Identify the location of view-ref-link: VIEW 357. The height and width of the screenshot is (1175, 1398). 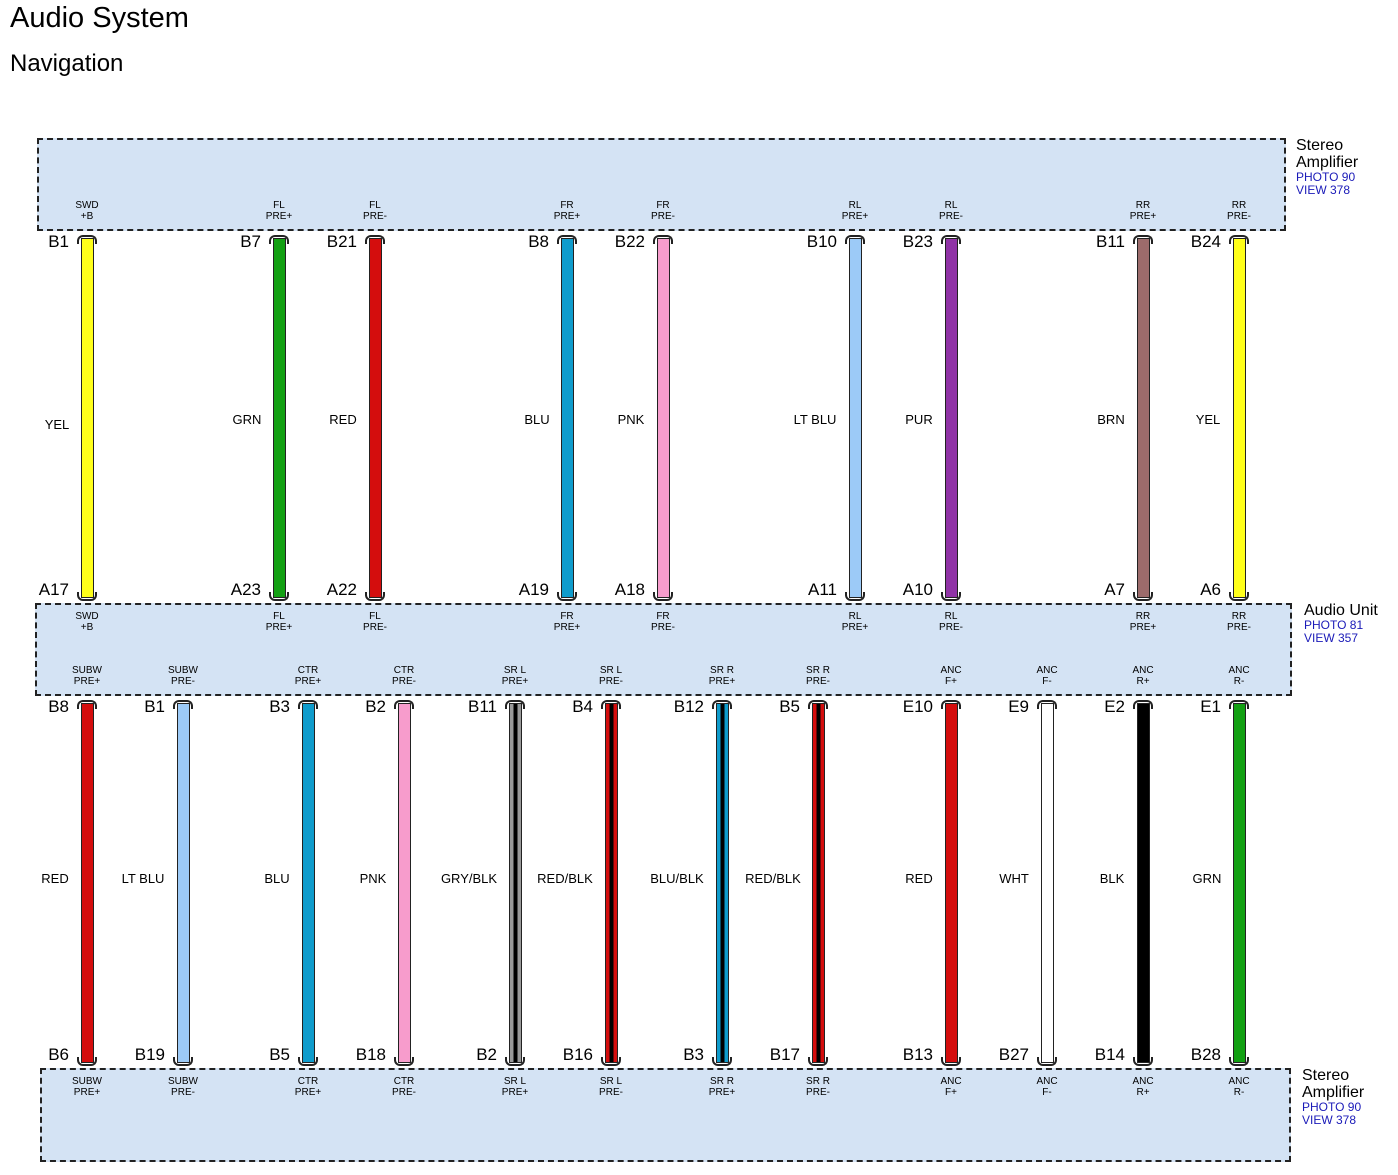
(1331, 638).